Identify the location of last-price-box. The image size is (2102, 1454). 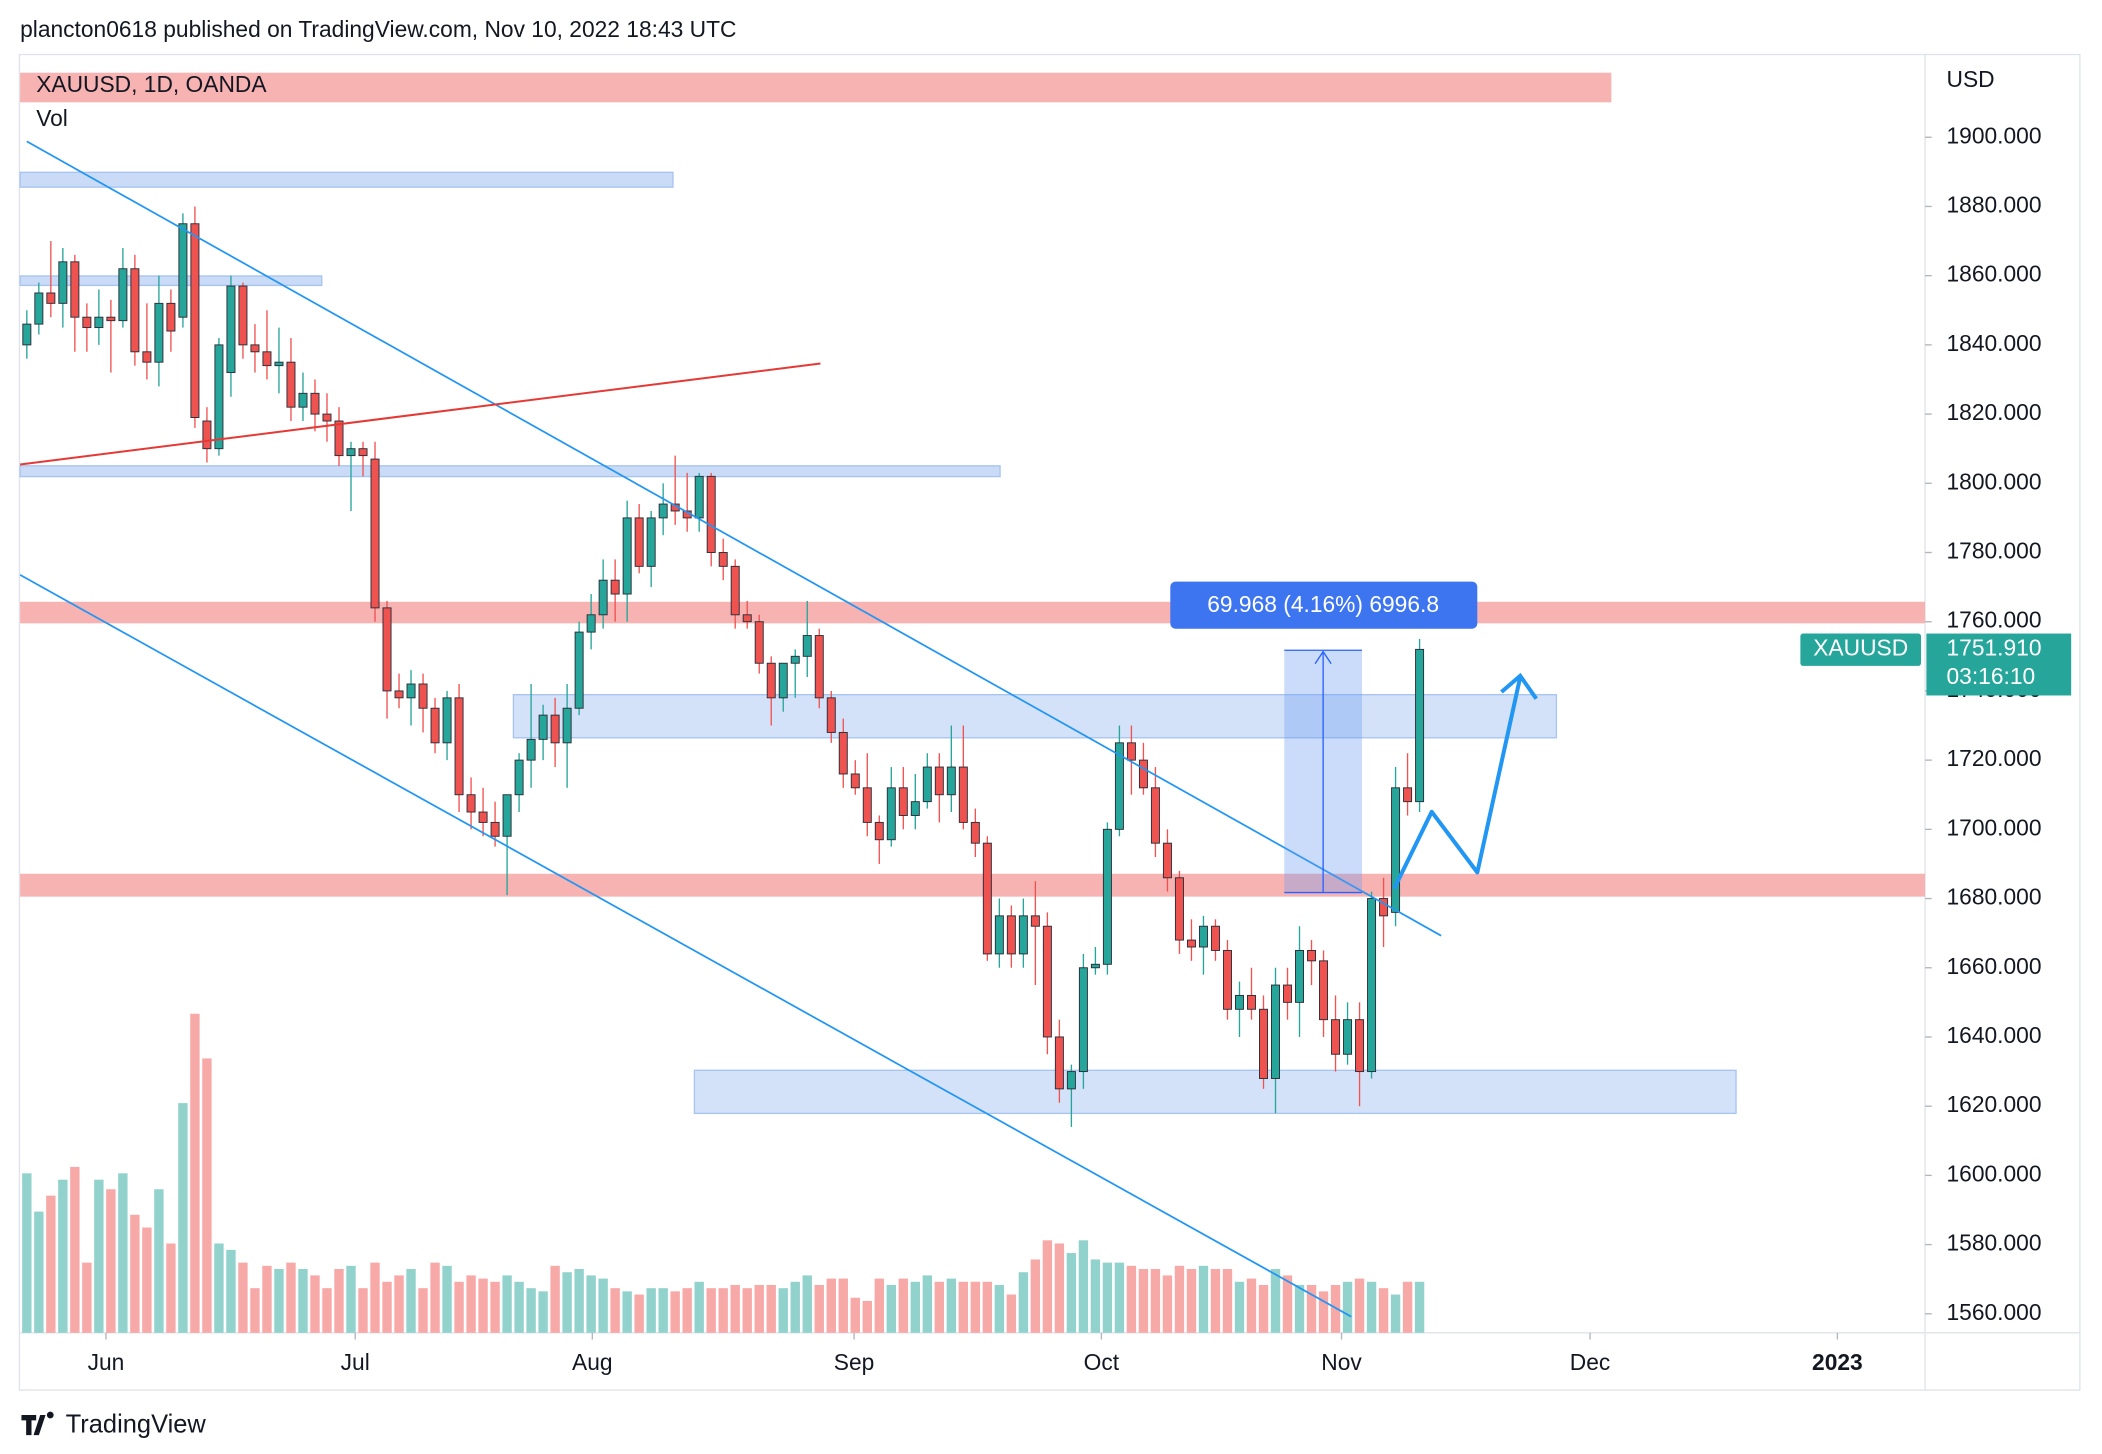
(1999, 664).